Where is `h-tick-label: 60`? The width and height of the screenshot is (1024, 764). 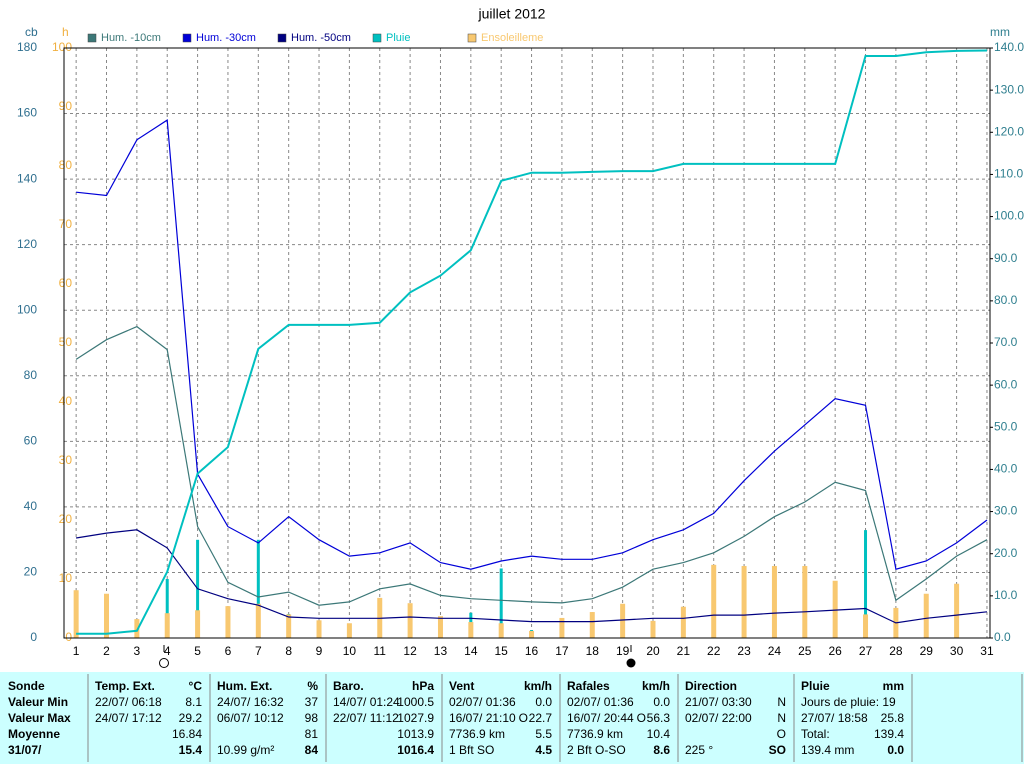 h-tick-label: 60 is located at coordinates (66, 283).